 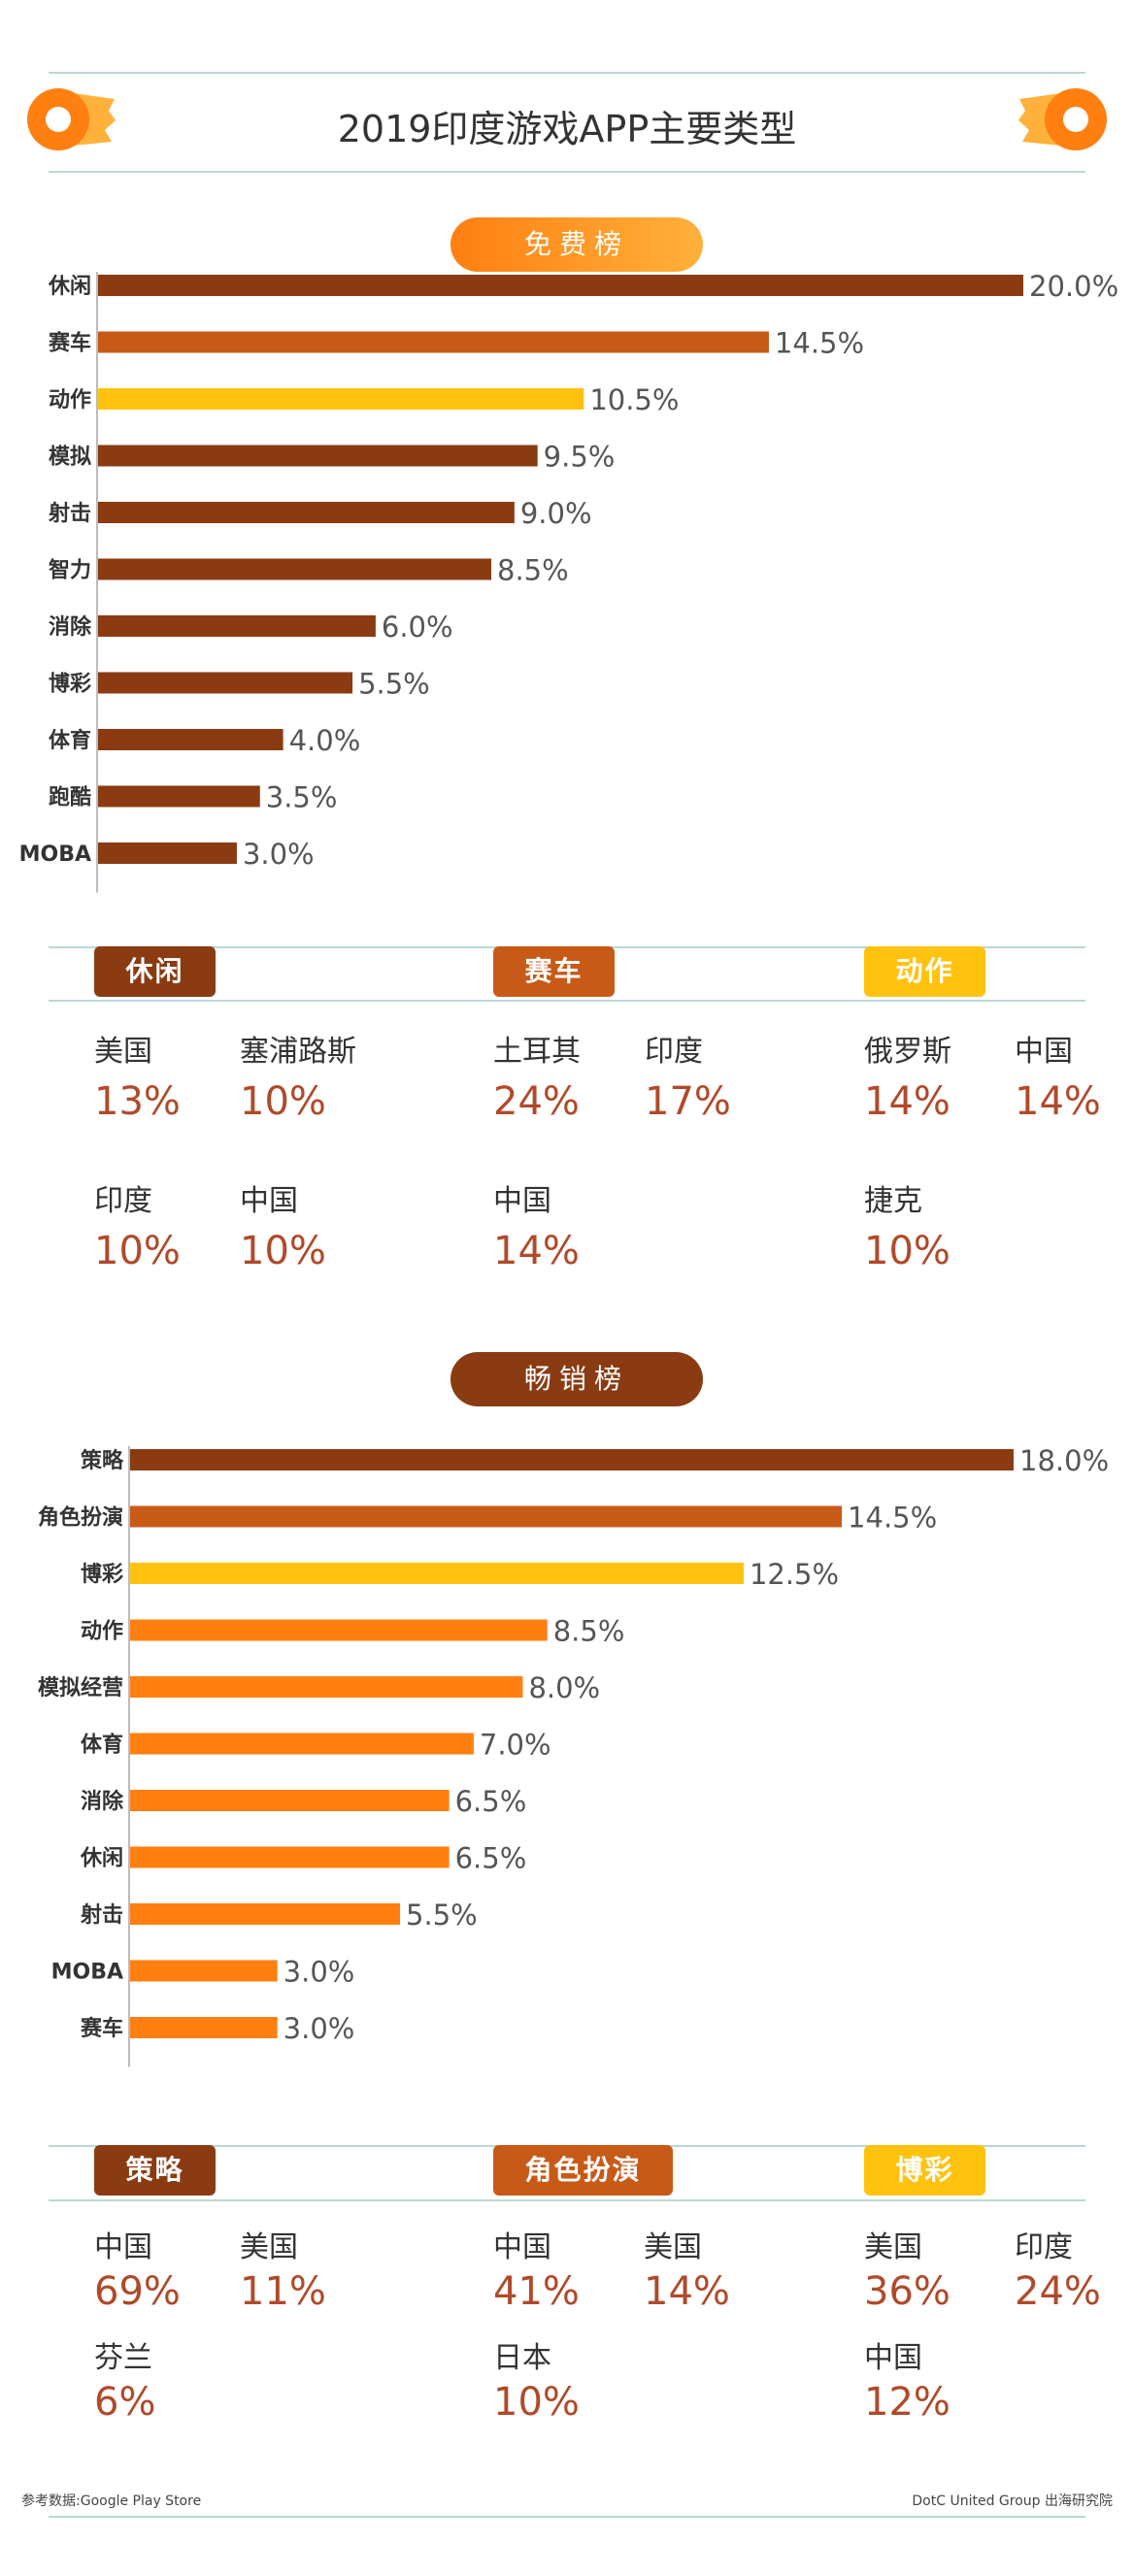 What do you see at coordinates (567, 1001) in the screenshot?
I see `free-details-bottom-rule` at bounding box center [567, 1001].